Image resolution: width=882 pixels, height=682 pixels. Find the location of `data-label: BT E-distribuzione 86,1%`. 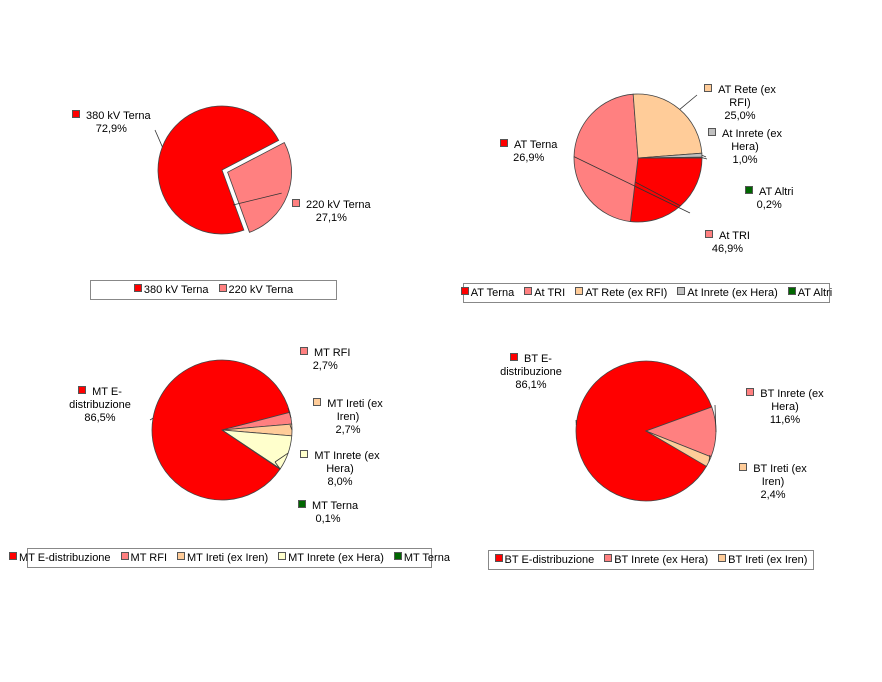

data-label: BT E-distribuzione 86,1% is located at coordinates (531, 372).